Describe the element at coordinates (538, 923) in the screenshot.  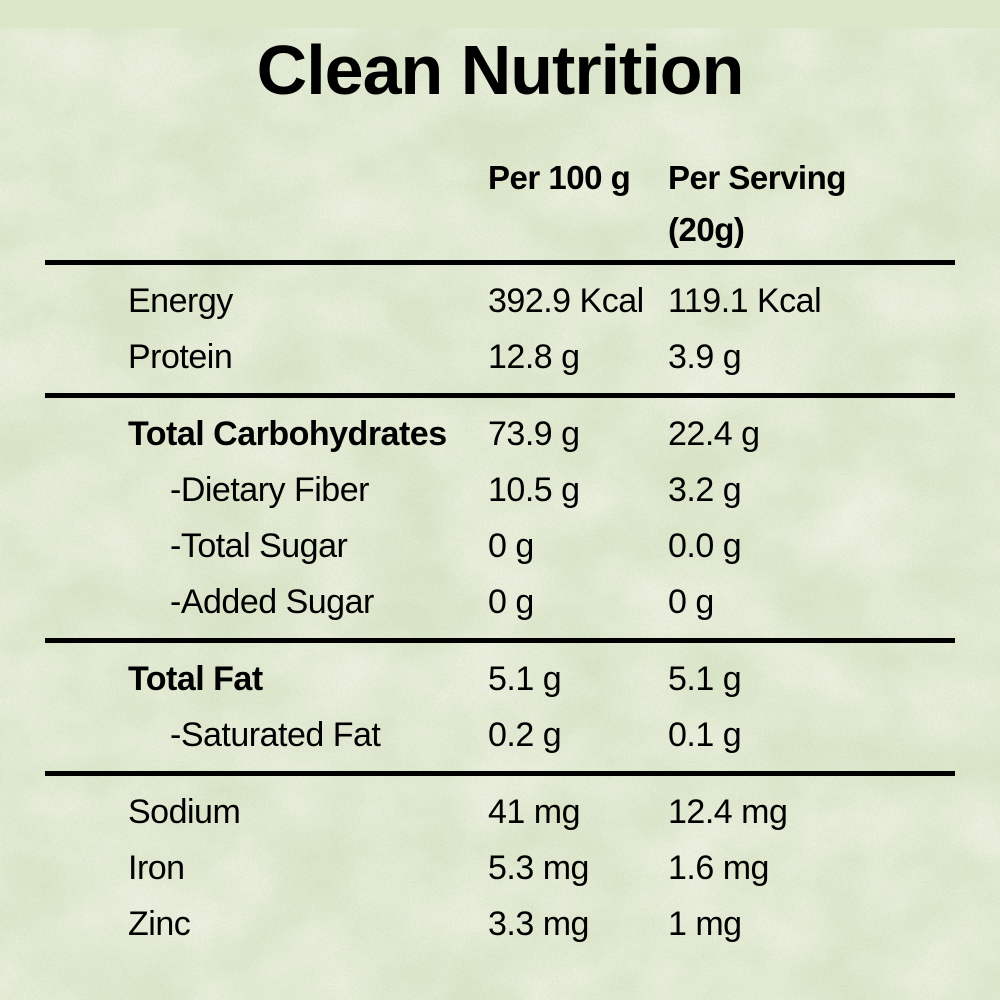
I see `value-per-100g: 3.3 mg` at that location.